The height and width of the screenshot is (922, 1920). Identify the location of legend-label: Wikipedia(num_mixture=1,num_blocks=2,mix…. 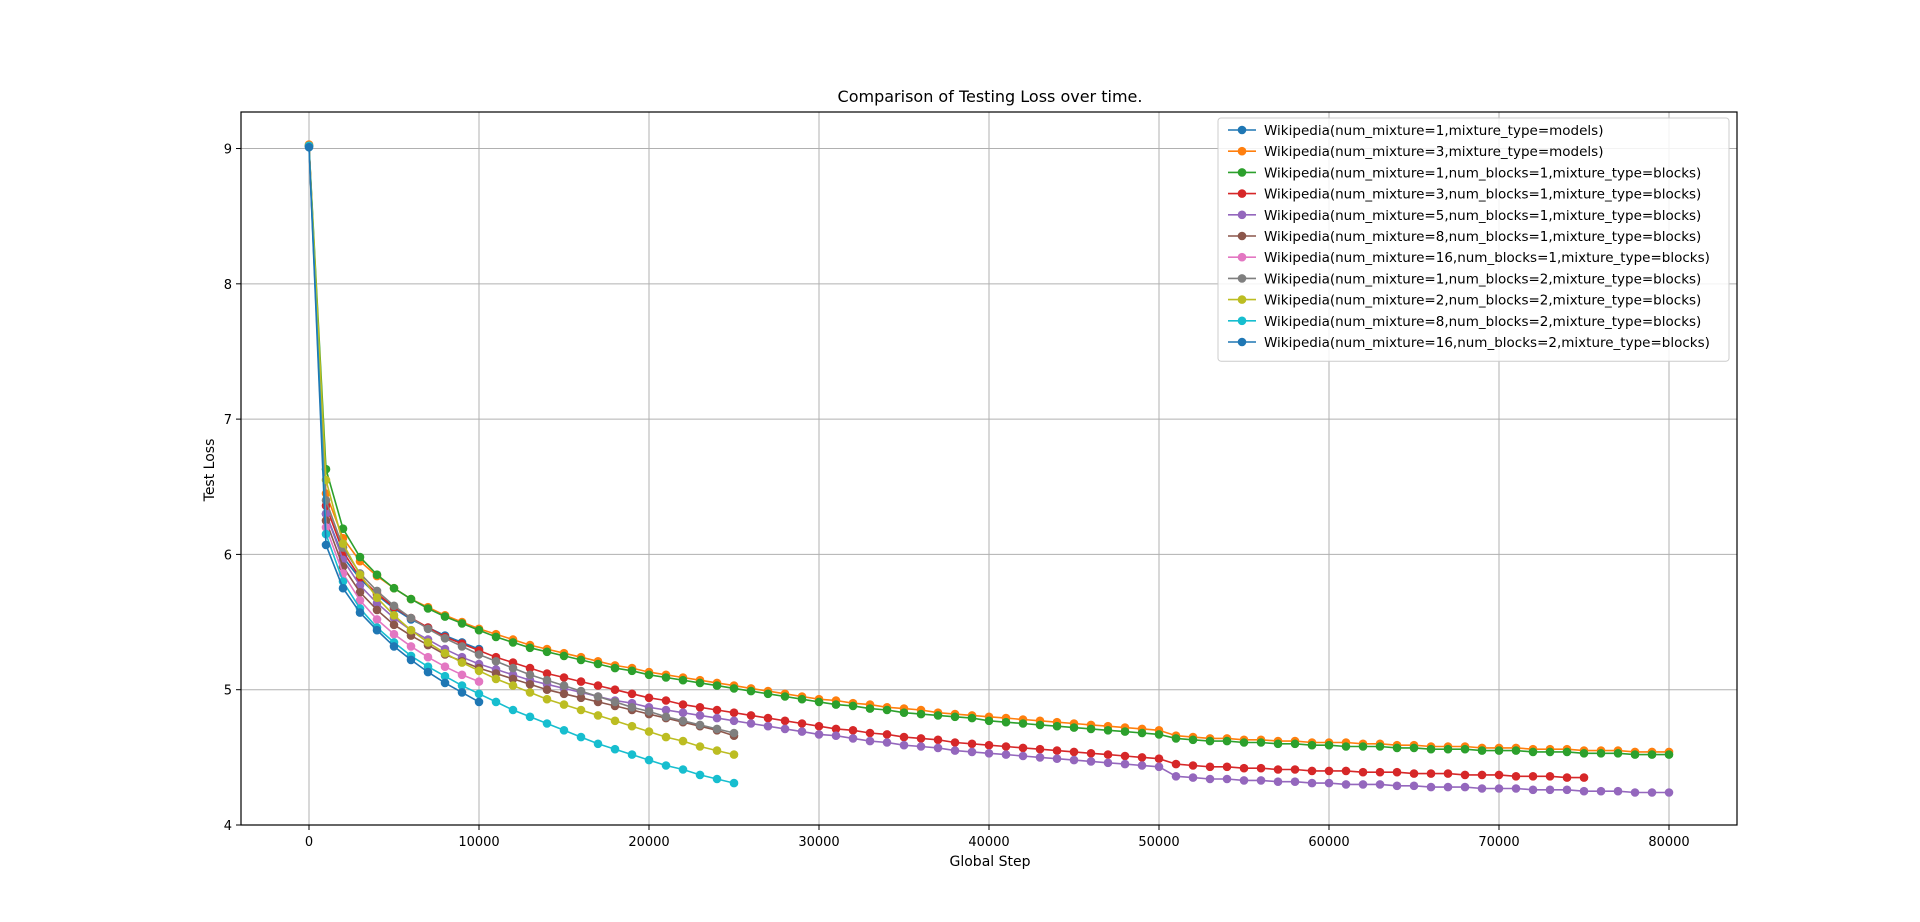
(1482, 279).